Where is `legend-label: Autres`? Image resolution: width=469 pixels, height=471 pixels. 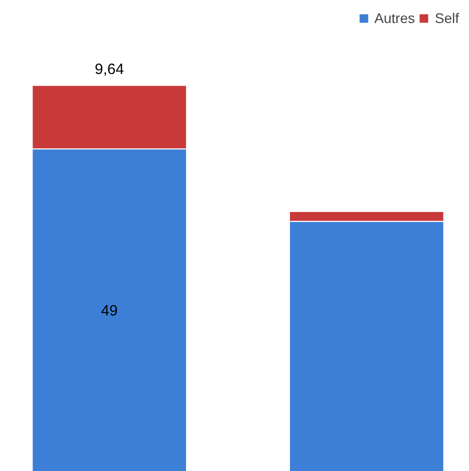 legend-label: Autres is located at coordinates (394, 18).